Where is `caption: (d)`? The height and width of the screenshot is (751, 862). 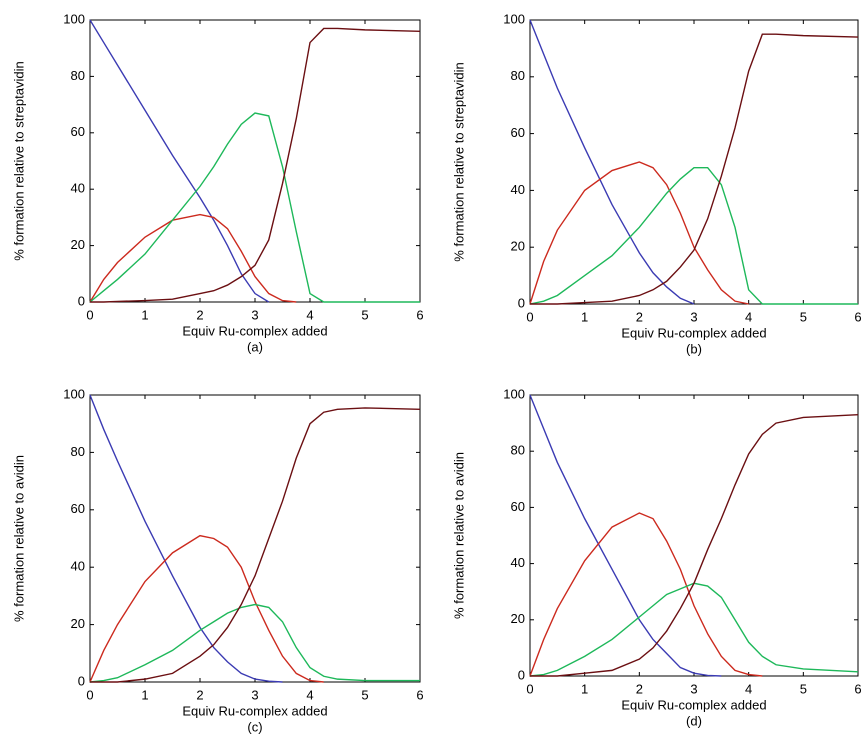
caption: (d) is located at coordinates (694, 720).